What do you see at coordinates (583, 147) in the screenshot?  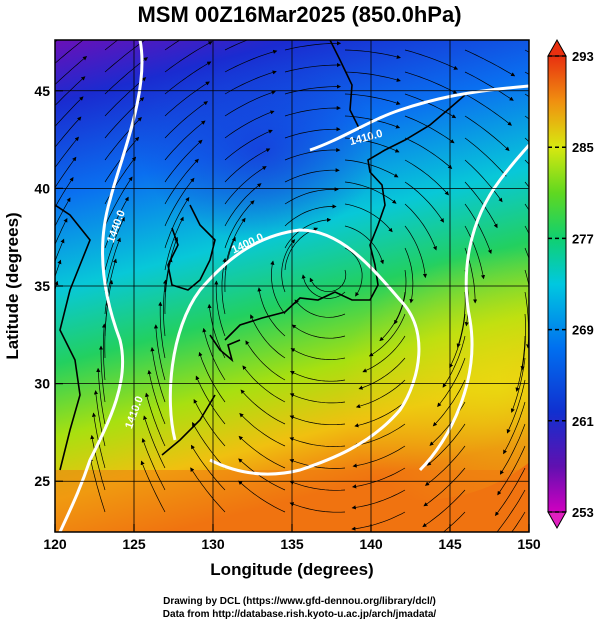 I see `colorbar-tick-label: 285` at bounding box center [583, 147].